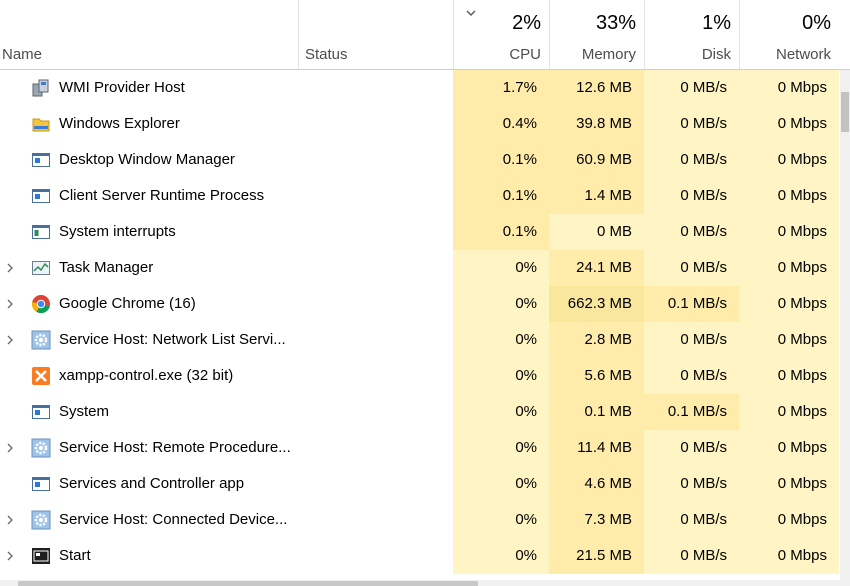  What do you see at coordinates (149, 160) in the screenshot?
I see `process-name-cell: Desktop Window Manager` at bounding box center [149, 160].